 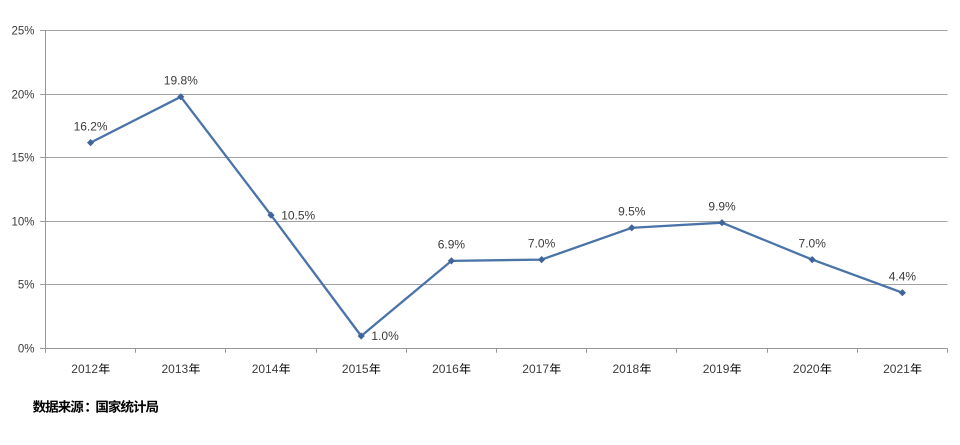 I want to click on svg-text: 2020, so click(x=806, y=369).